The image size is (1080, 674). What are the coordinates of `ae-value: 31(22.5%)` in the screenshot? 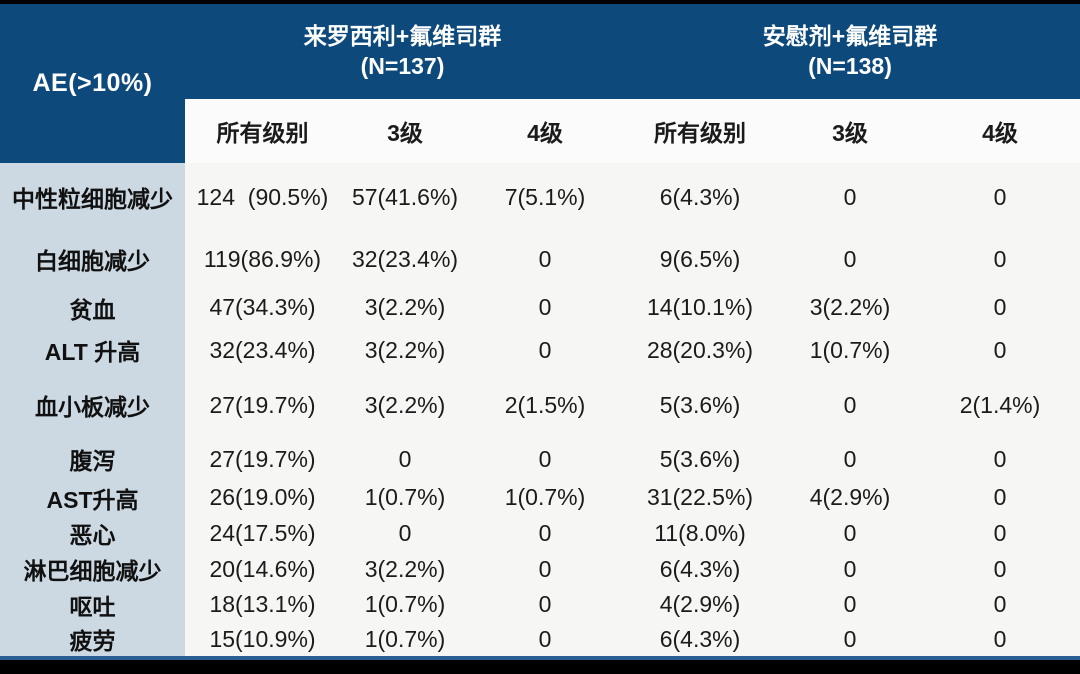 It's located at (700, 497).